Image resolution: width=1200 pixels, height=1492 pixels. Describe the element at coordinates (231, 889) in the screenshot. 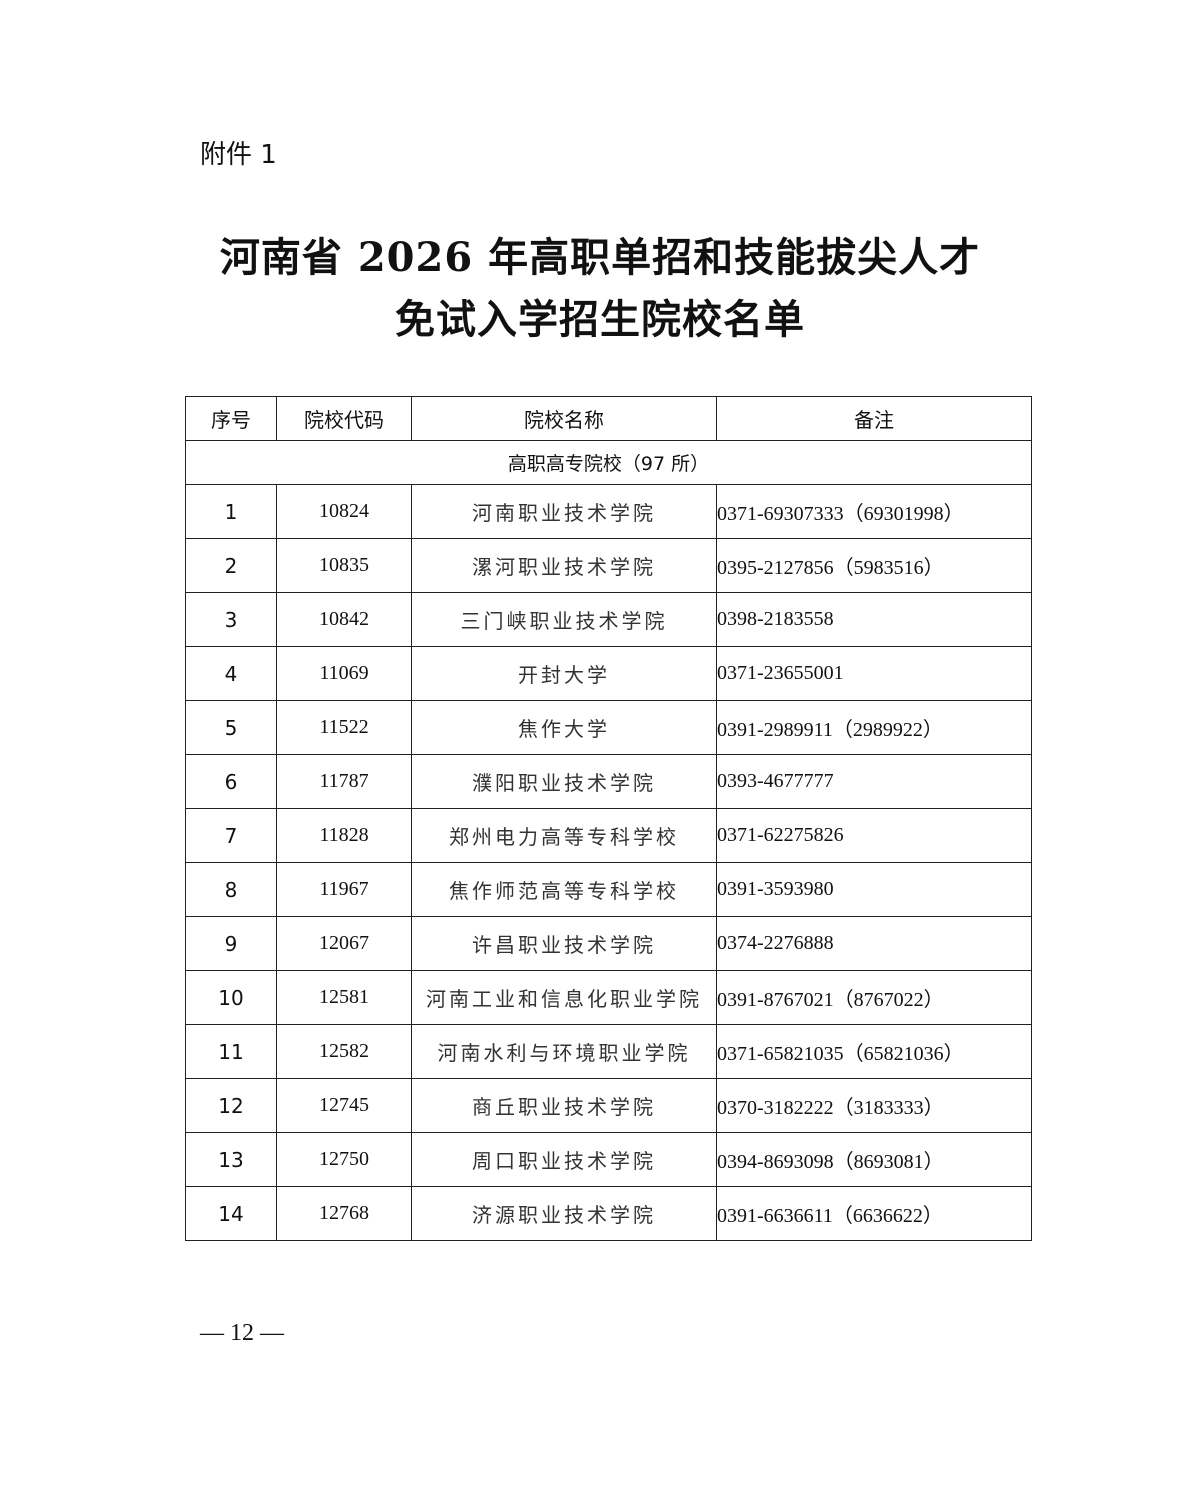

I see `row-number: 8` at that location.